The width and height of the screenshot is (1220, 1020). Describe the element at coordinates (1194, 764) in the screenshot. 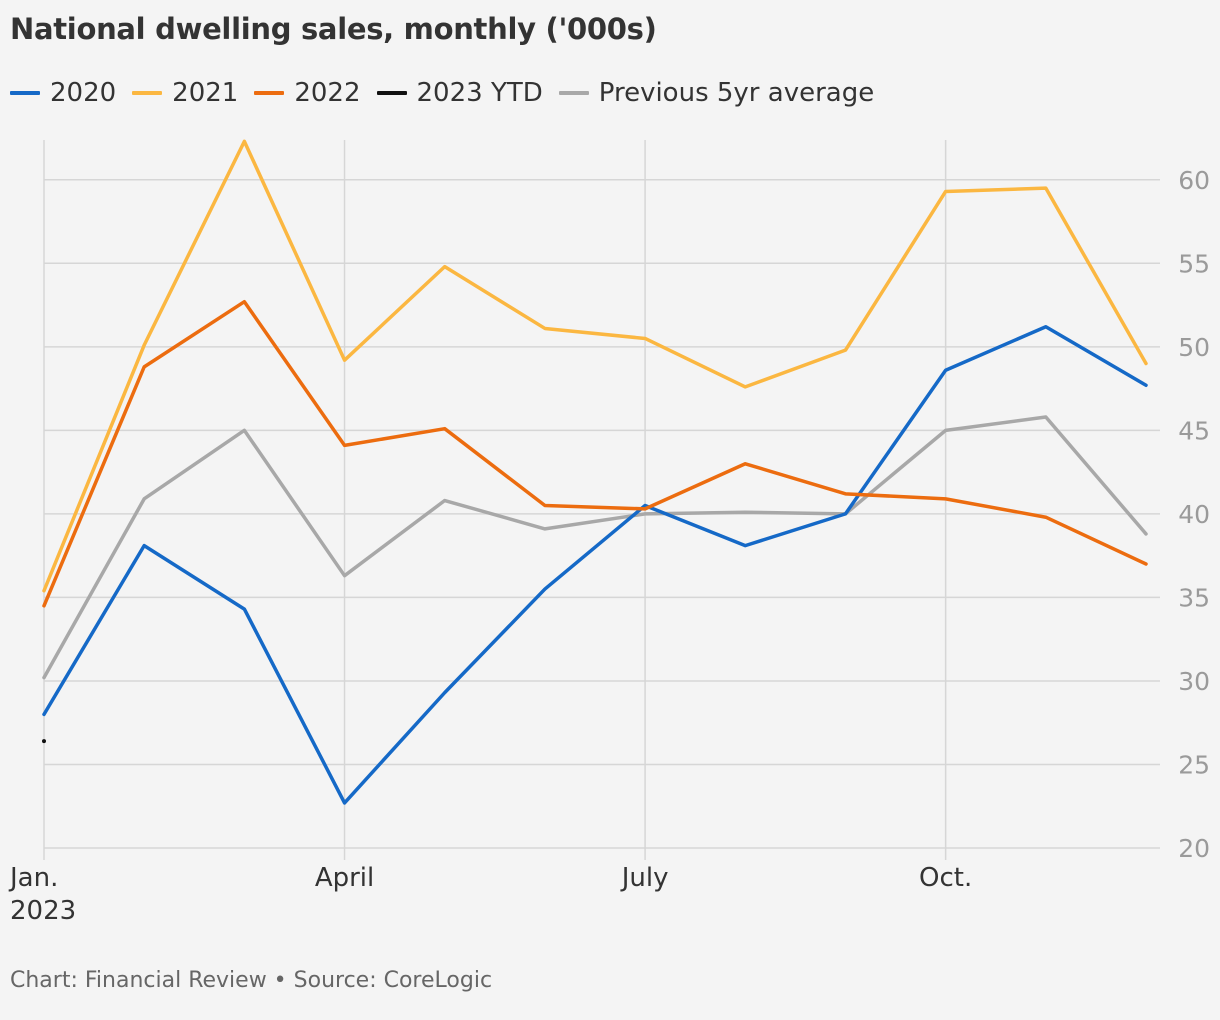

I see `y-tick-label: 25` at that location.